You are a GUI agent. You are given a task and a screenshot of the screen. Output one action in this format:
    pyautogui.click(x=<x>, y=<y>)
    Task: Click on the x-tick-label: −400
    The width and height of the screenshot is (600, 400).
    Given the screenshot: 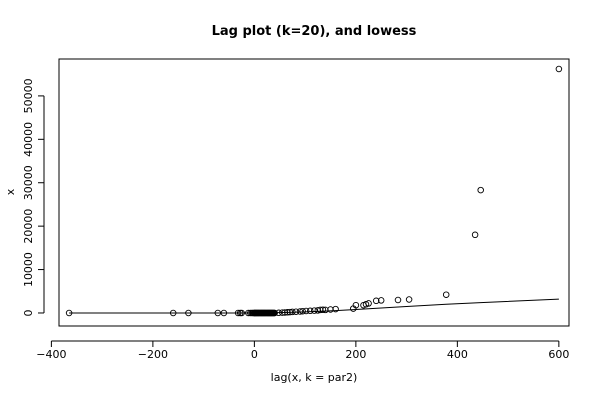 What is the action you would take?
    pyautogui.click(x=51, y=354)
    